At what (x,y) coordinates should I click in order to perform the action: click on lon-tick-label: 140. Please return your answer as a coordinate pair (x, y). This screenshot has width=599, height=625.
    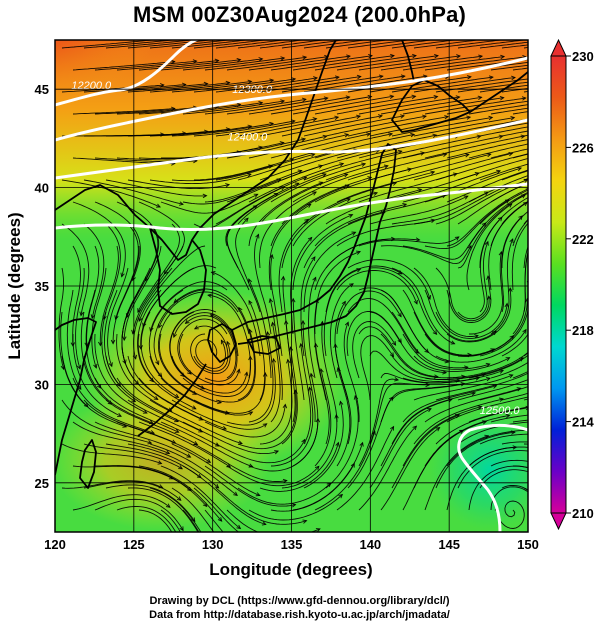
    Looking at the image, I should click on (370, 544).